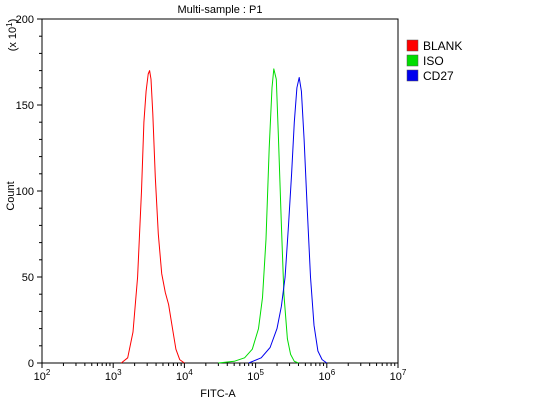  I want to click on x-axis: 10² 10³ 10⁴ 10⁵ 10⁶ 10⁷, so click(220, 373).